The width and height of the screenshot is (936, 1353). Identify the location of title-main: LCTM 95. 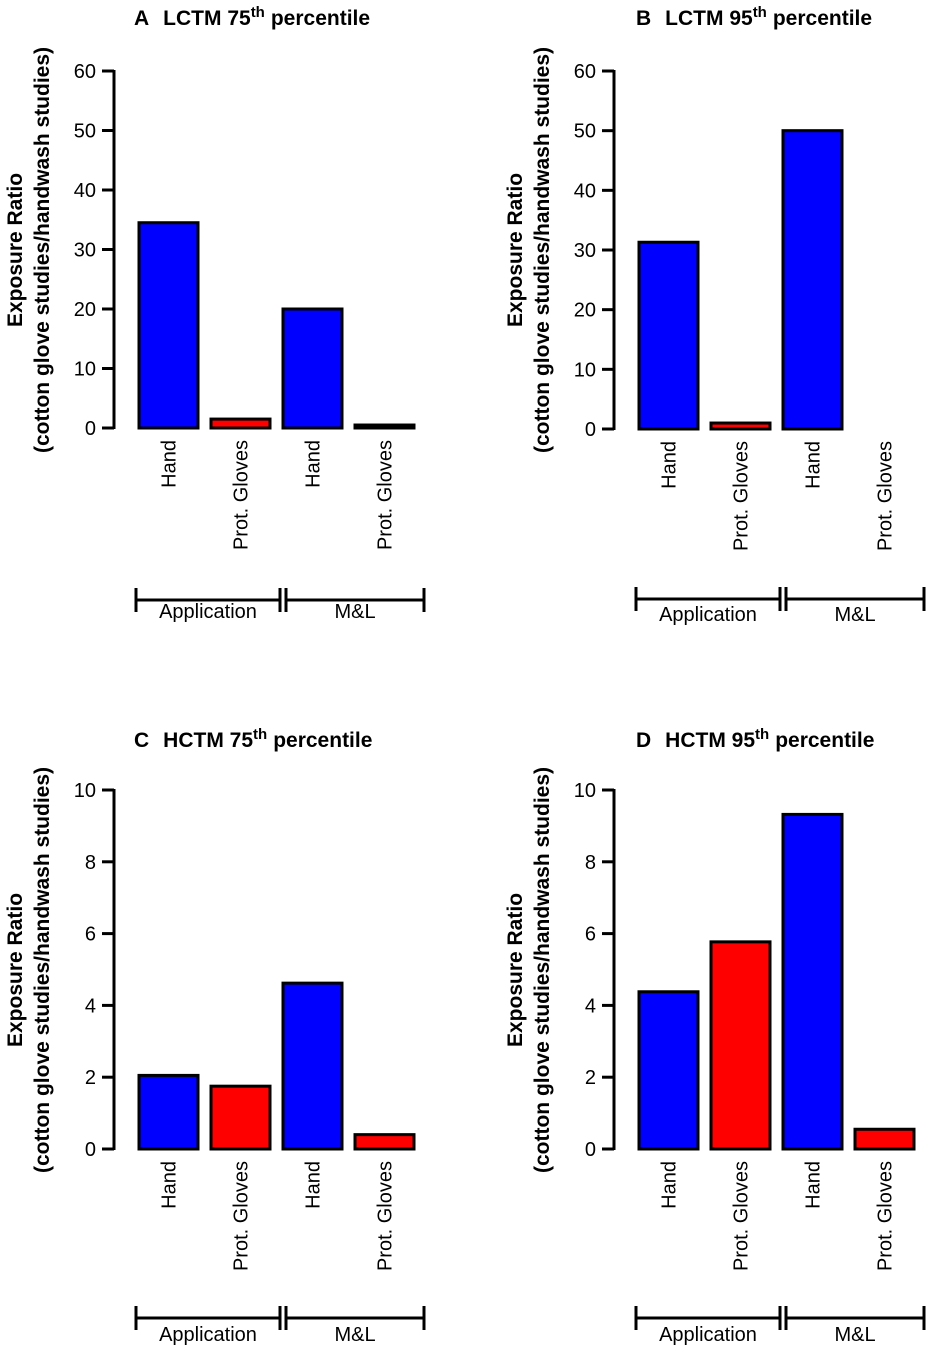
(709, 18).